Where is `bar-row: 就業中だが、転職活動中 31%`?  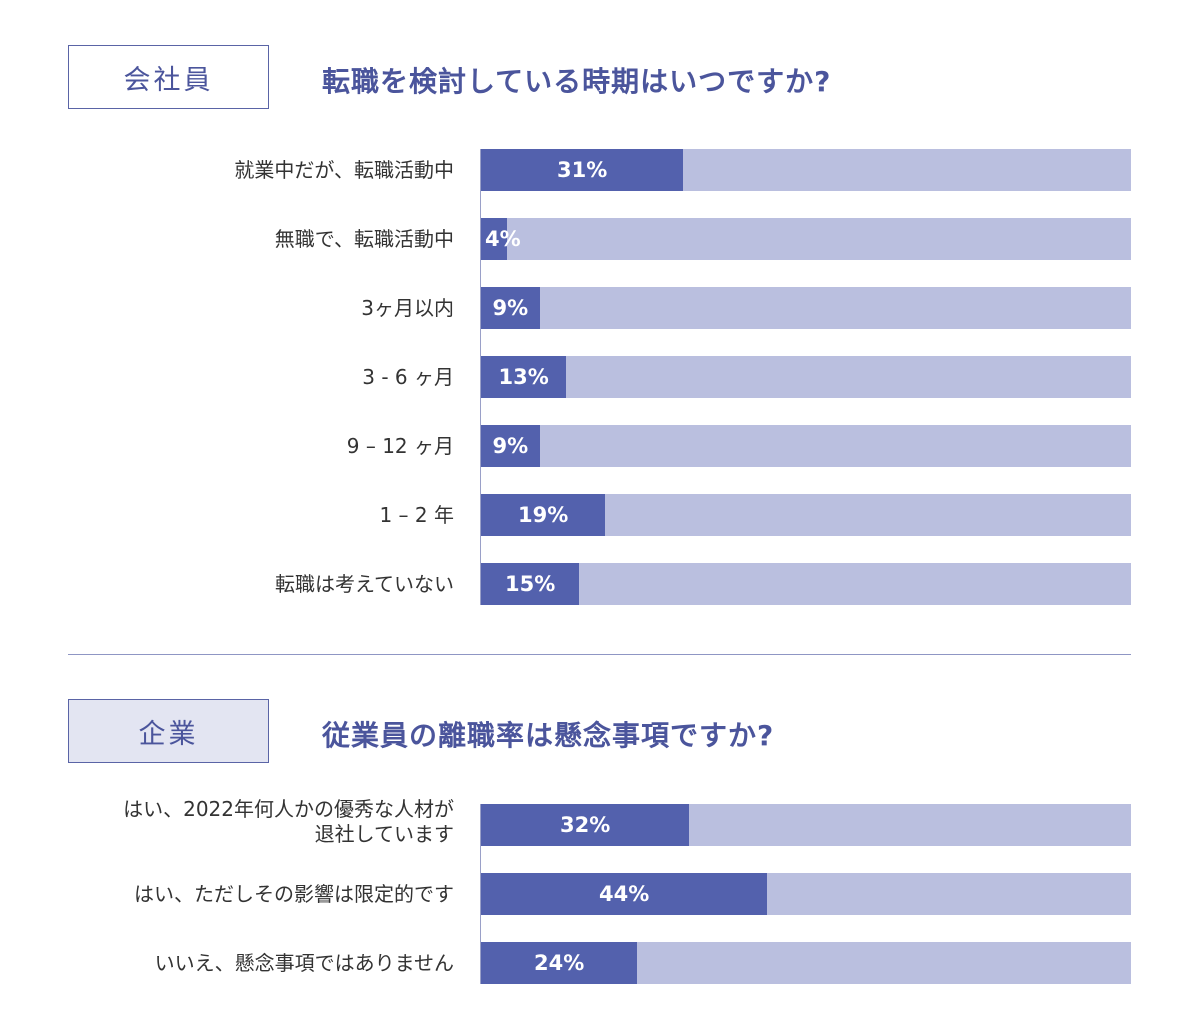 bar-row: 就業中だが、転職活動中 31% is located at coordinates (600, 170).